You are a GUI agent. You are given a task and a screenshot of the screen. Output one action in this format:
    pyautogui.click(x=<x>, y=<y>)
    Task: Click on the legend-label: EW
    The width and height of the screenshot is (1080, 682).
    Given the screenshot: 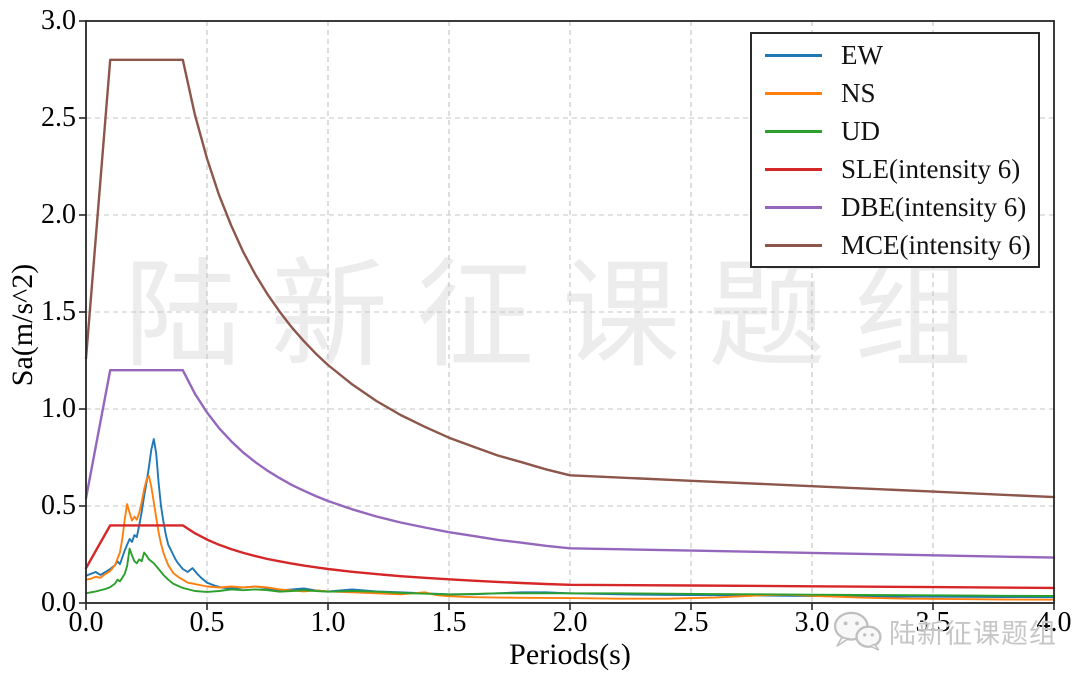 What is the action you would take?
    pyautogui.click(x=862, y=54)
    